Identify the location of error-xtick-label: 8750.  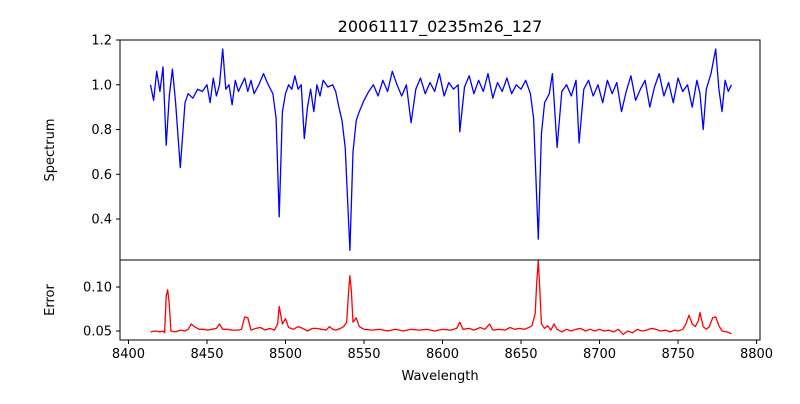
(677, 354).